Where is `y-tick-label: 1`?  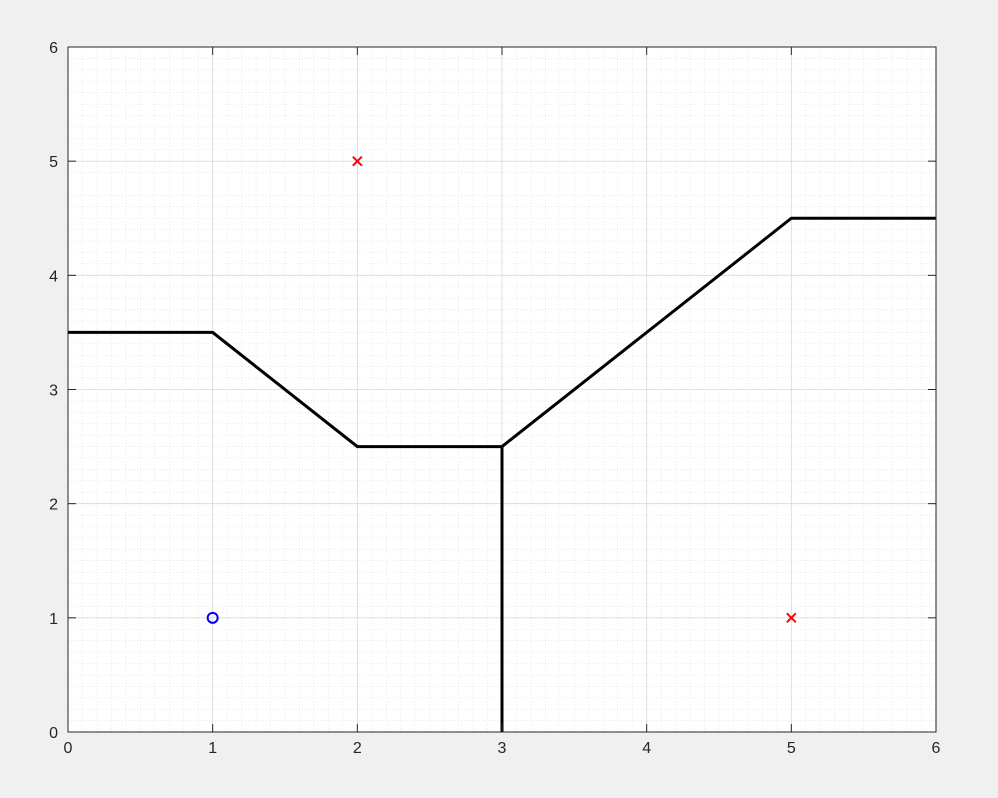
y-tick-label: 1 is located at coordinates (53, 619).